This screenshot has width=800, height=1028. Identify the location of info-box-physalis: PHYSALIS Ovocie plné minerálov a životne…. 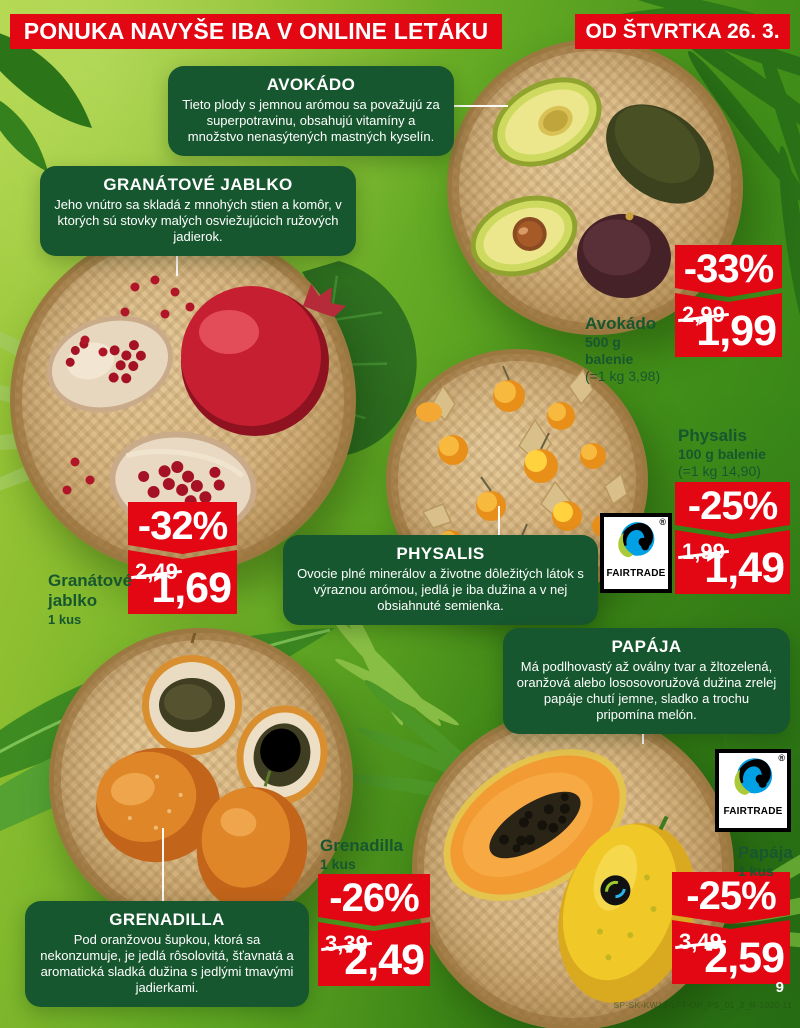
(440, 580).